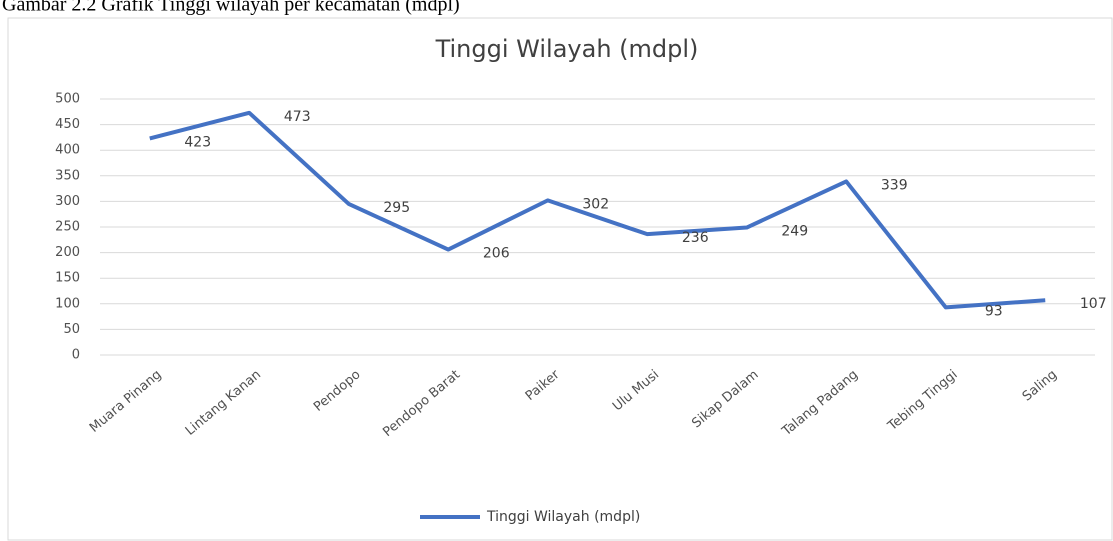 Image resolution: width=1113 pixels, height=541 pixels. What do you see at coordinates (1093, 304) in the screenshot?
I see `data-label: 107` at bounding box center [1093, 304].